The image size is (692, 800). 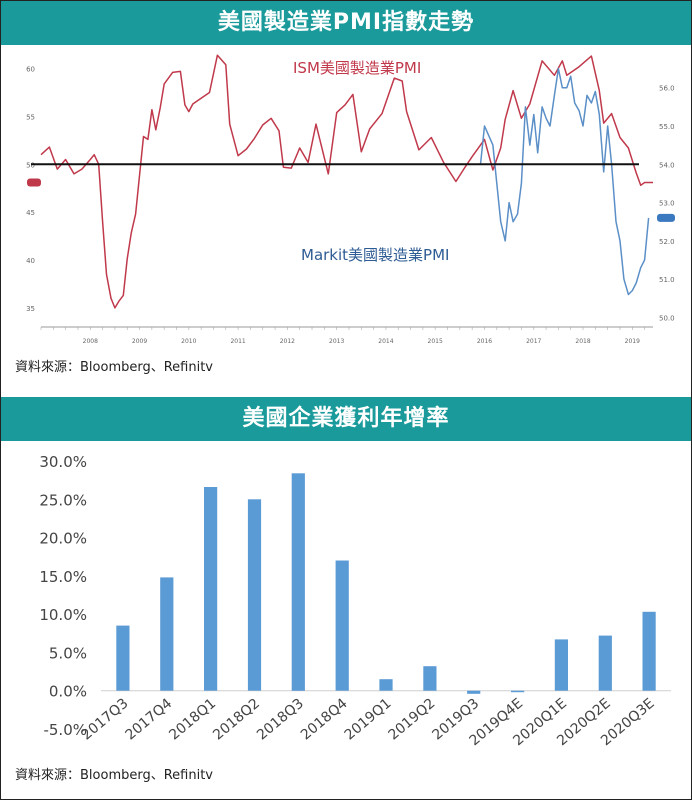 I want to click on bar-category-label: 2018Q2, so click(x=236, y=720).